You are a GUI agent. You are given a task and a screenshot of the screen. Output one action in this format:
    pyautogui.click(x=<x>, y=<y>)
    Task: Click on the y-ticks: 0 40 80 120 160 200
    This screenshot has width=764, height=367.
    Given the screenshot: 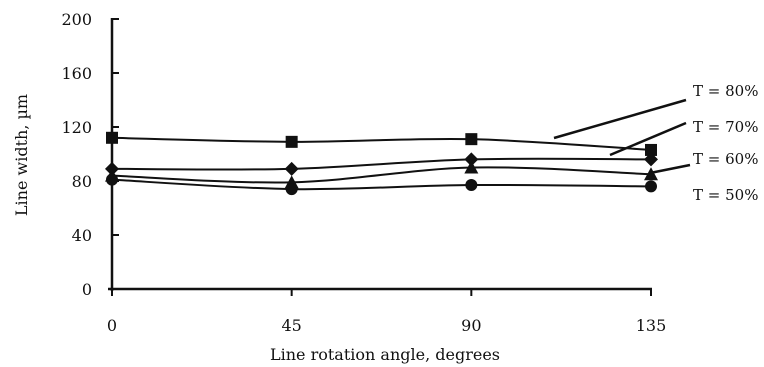 What is the action you would take?
    pyautogui.click(x=90, y=154)
    